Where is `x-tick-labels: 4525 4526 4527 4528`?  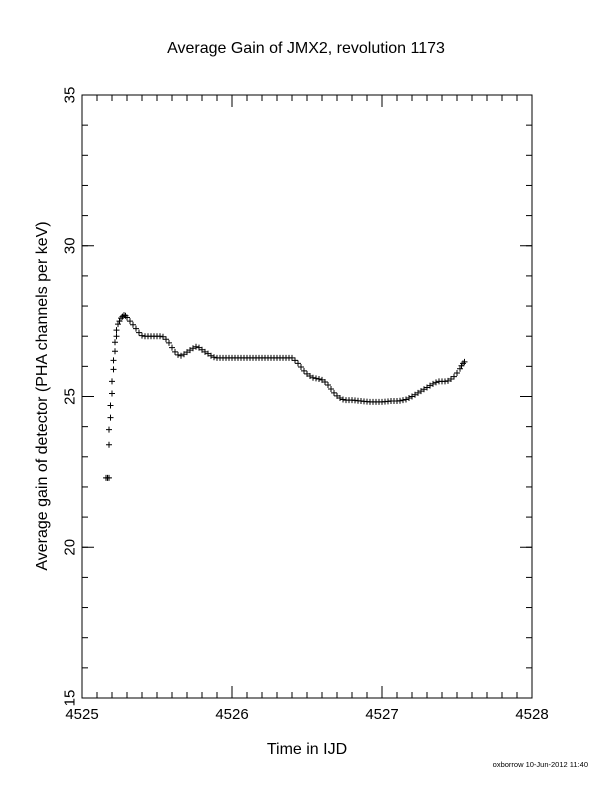 x-tick-labels: 4525 4526 4527 4528 is located at coordinates (306, 714).